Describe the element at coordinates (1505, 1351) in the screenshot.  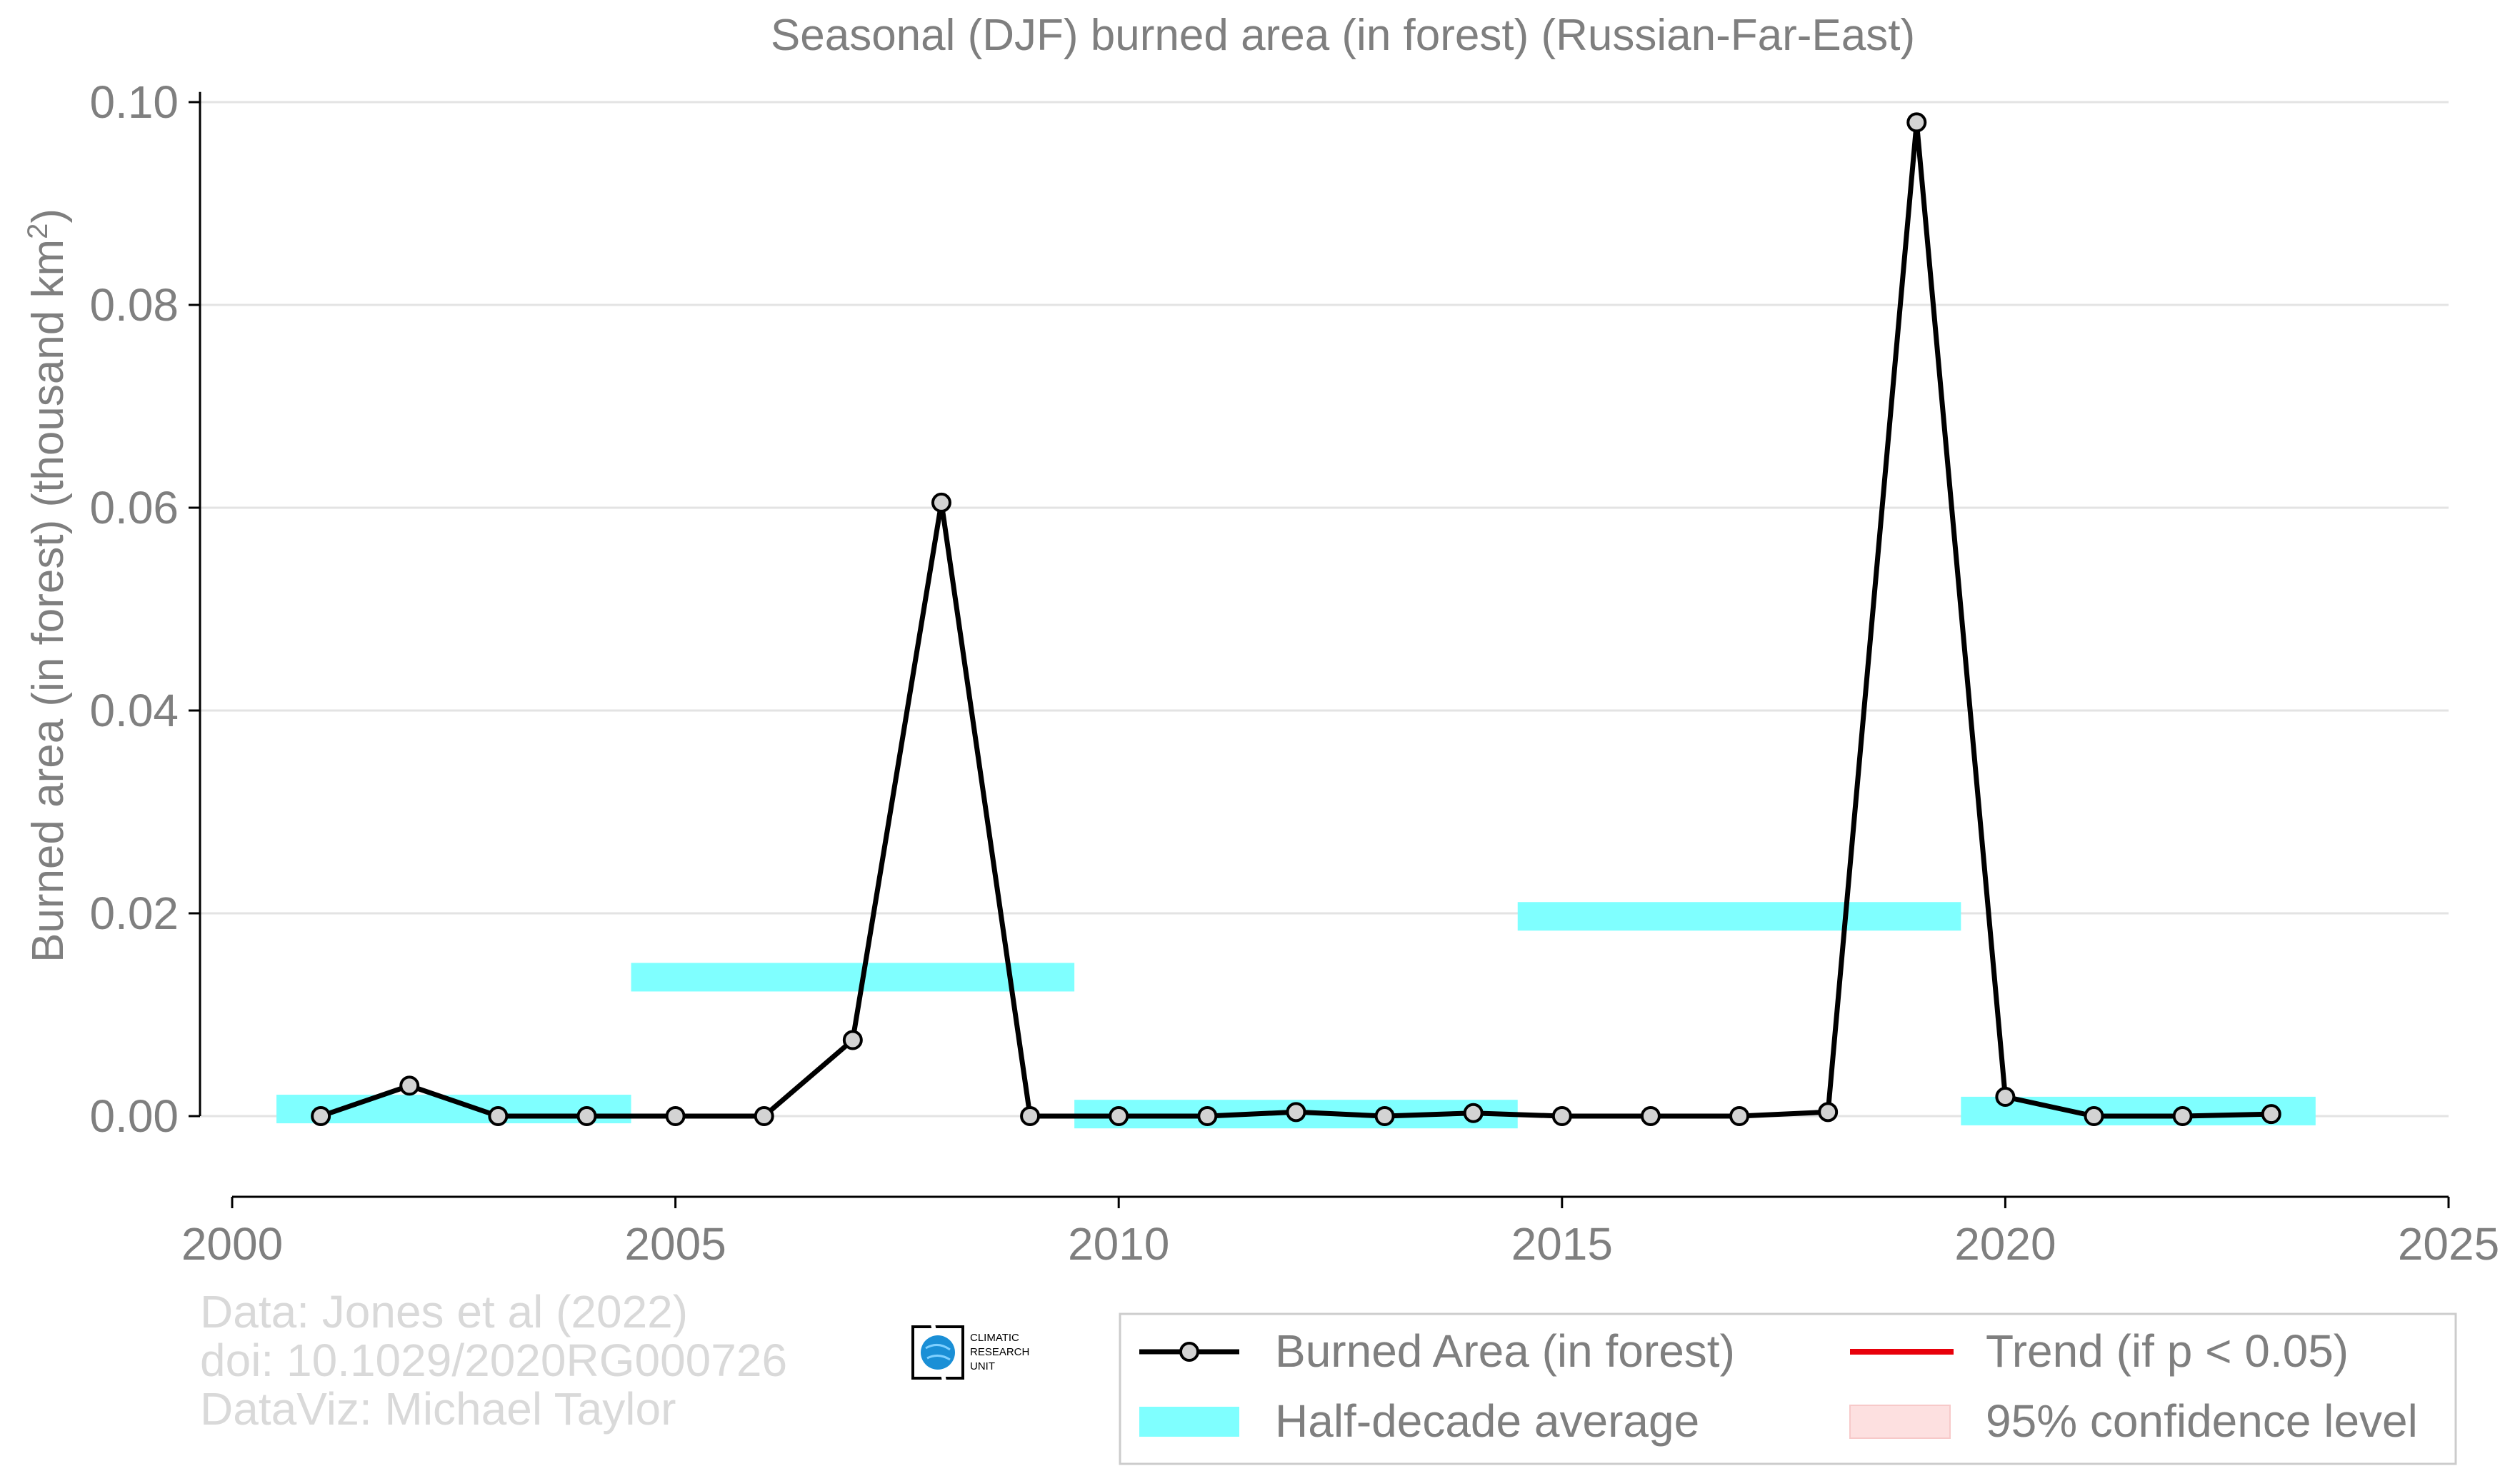
I see `legend-label-series: Burned Area (in forest)` at that location.